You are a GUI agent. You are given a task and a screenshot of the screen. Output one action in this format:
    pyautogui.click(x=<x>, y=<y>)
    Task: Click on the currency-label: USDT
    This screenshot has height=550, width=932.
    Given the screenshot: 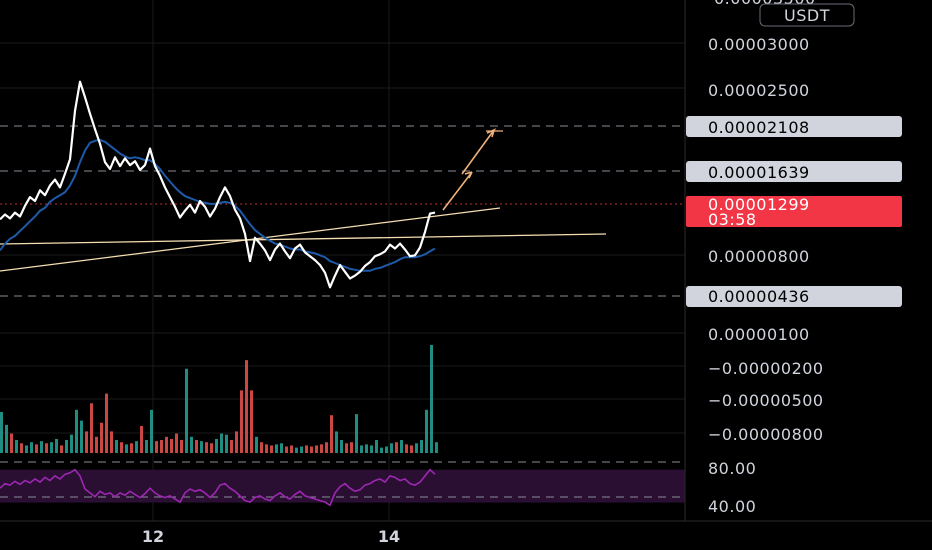 What is the action you would take?
    pyautogui.click(x=807, y=15)
    